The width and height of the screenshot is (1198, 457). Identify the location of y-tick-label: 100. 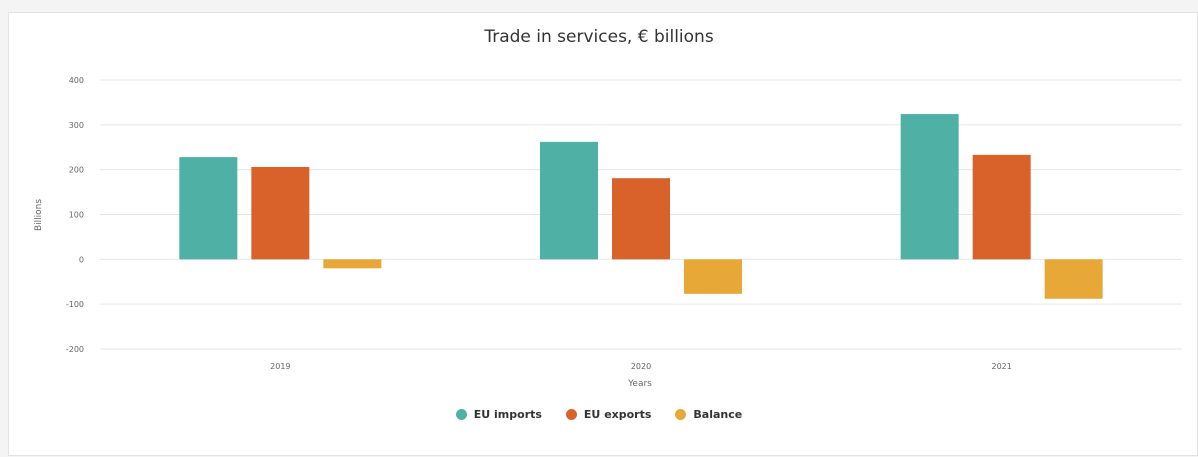
(76, 215).